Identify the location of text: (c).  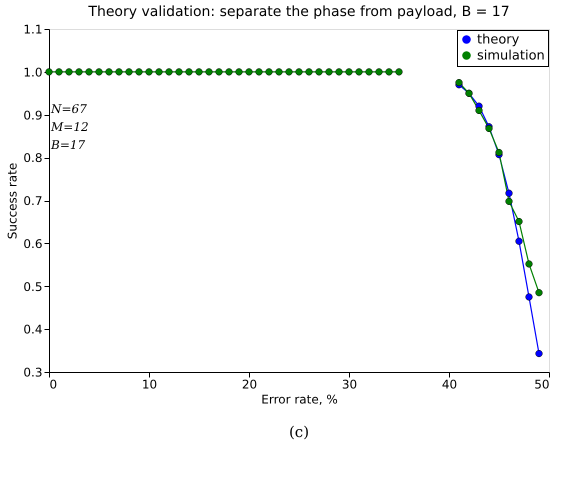
(299, 432).